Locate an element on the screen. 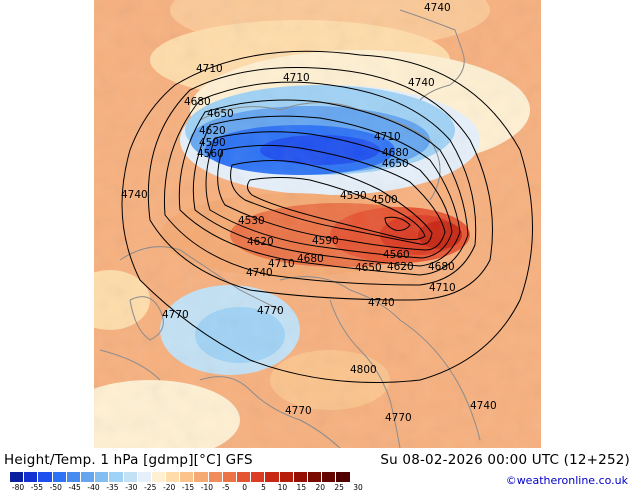  colorbar-tick-label: 25 is located at coordinates (339, 487).